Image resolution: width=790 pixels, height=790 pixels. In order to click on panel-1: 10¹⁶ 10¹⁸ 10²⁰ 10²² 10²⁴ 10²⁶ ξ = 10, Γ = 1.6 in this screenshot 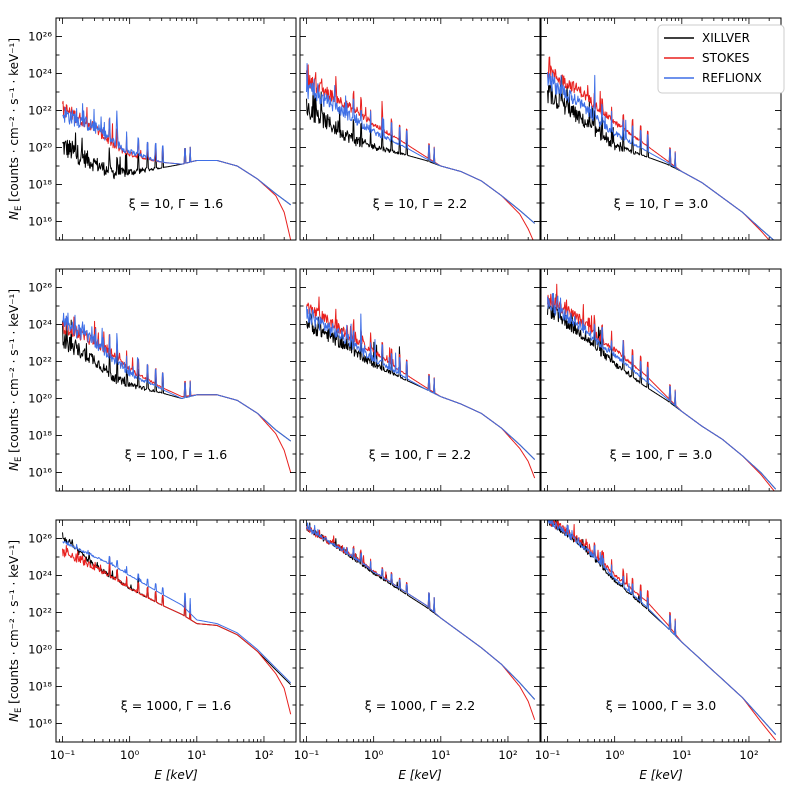, I will do `click(162, 129)`.